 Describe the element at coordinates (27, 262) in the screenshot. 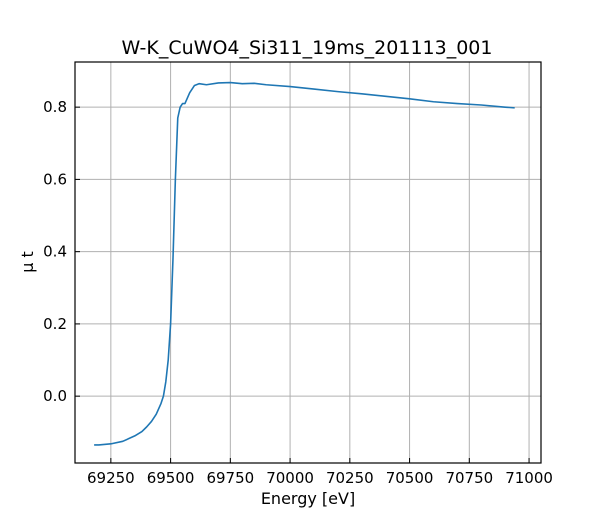

I see `y-axis-label: μ t` at that location.